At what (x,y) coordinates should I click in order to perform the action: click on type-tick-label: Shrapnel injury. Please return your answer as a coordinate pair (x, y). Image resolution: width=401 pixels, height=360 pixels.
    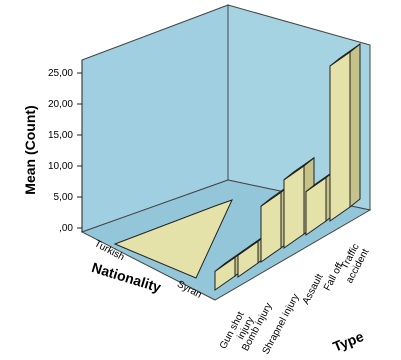
    Looking at the image, I should click on (281, 324).